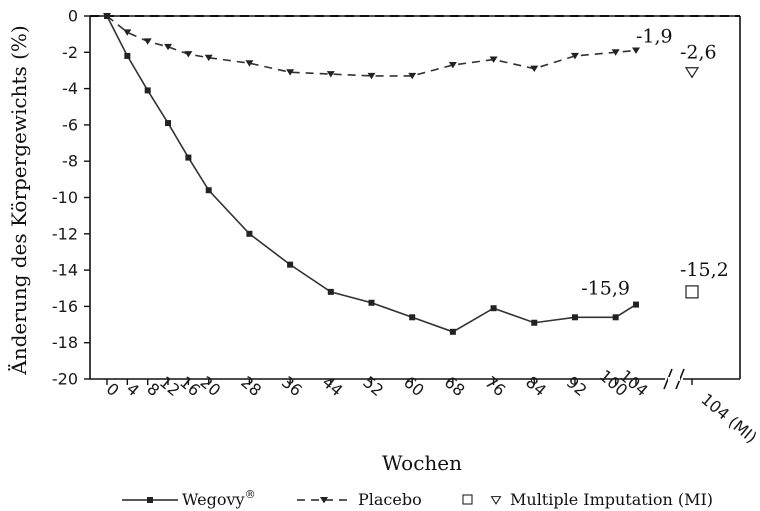 The width and height of the screenshot is (760, 511). What do you see at coordinates (324, 500) in the screenshot?
I see `legend-marker-placebo` at bounding box center [324, 500].